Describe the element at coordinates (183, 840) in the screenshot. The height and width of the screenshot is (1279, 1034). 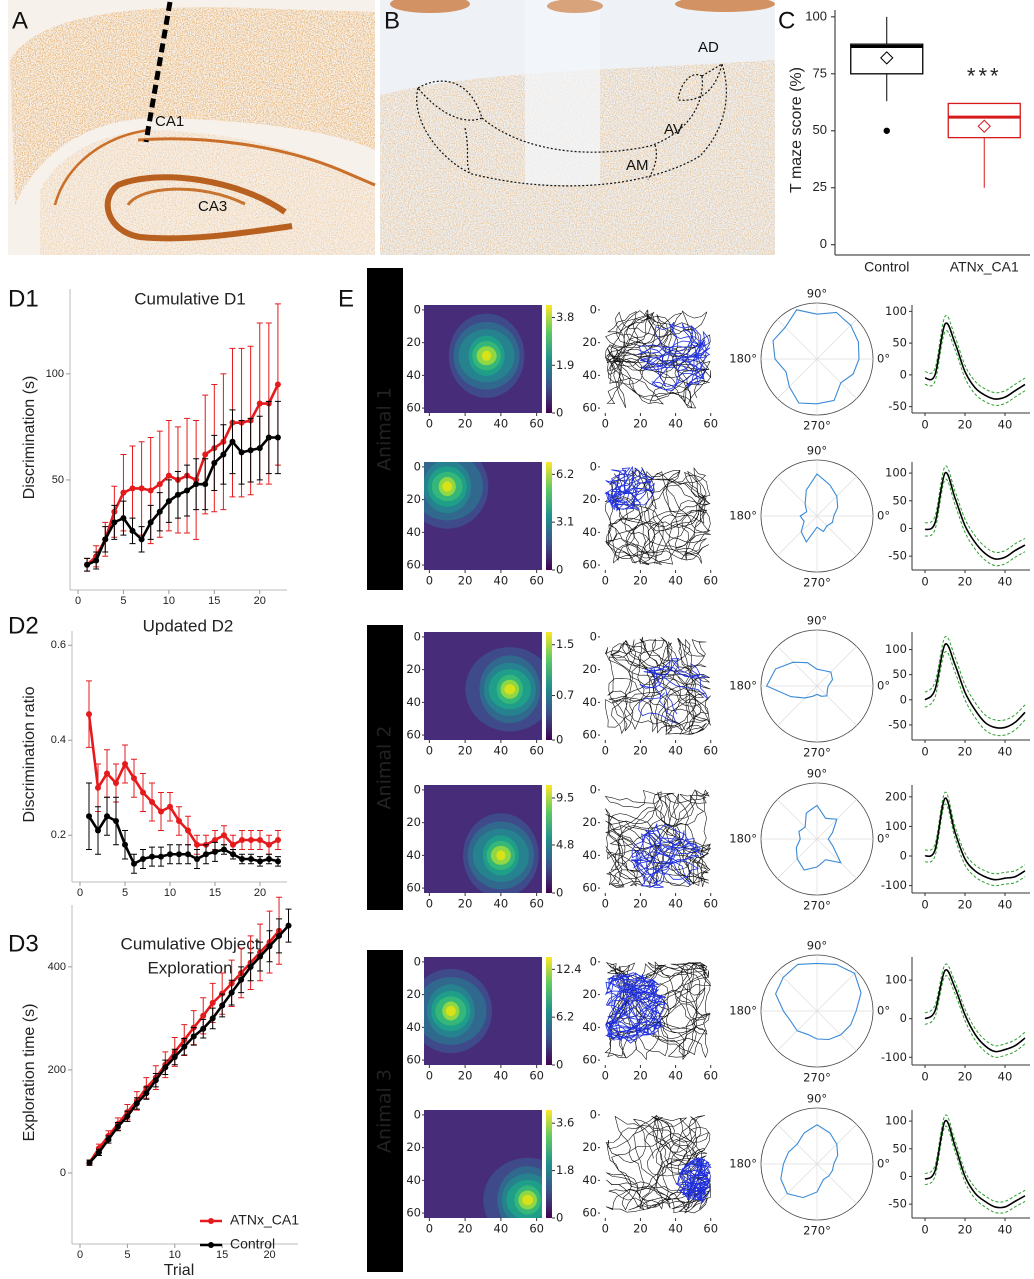
I see `series-line` at that location.